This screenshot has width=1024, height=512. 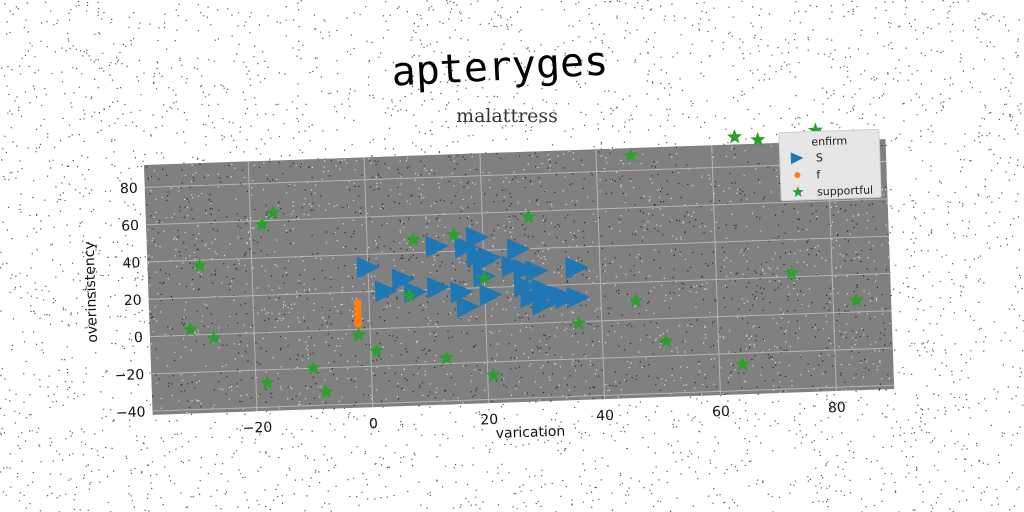 What do you see at coordinates (819, 157) in the screenshot?
I see `legend-label-s: S` at bounding box center [819, 157].